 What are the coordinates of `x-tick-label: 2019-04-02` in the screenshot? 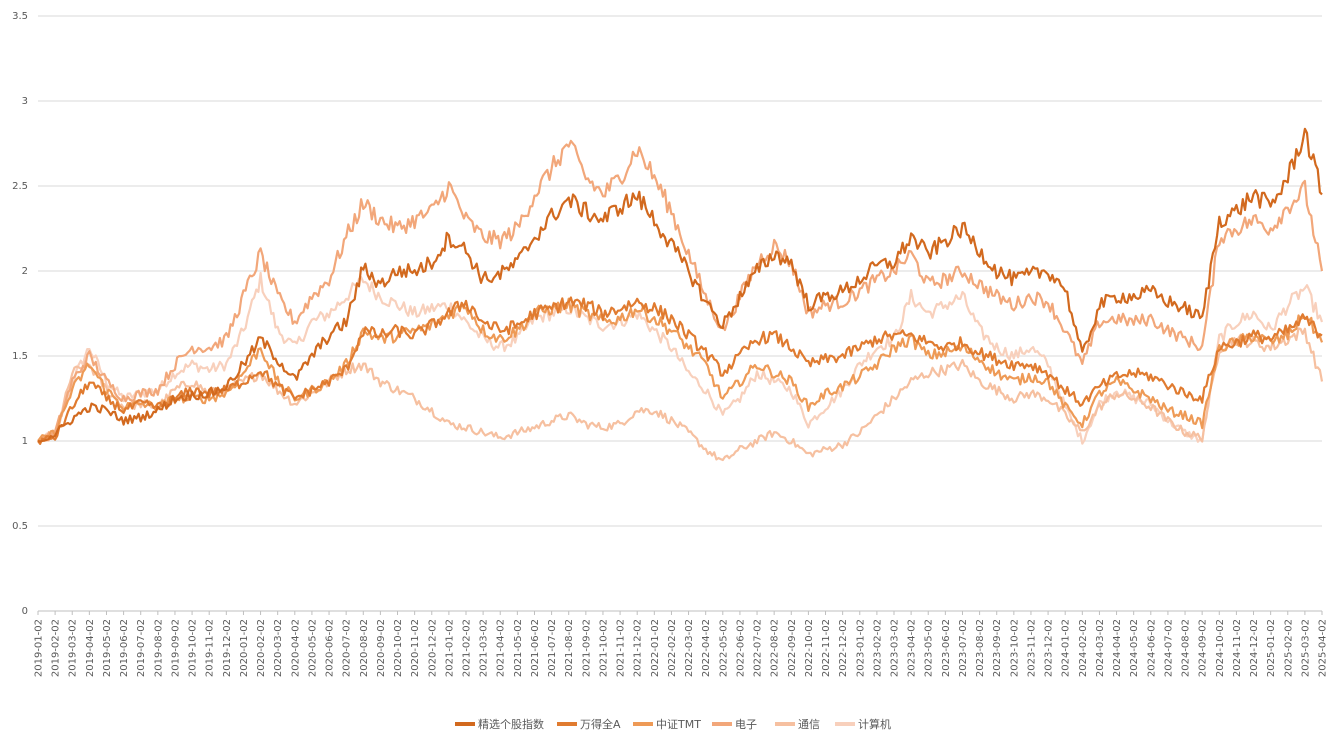 It's located at (90, 648).